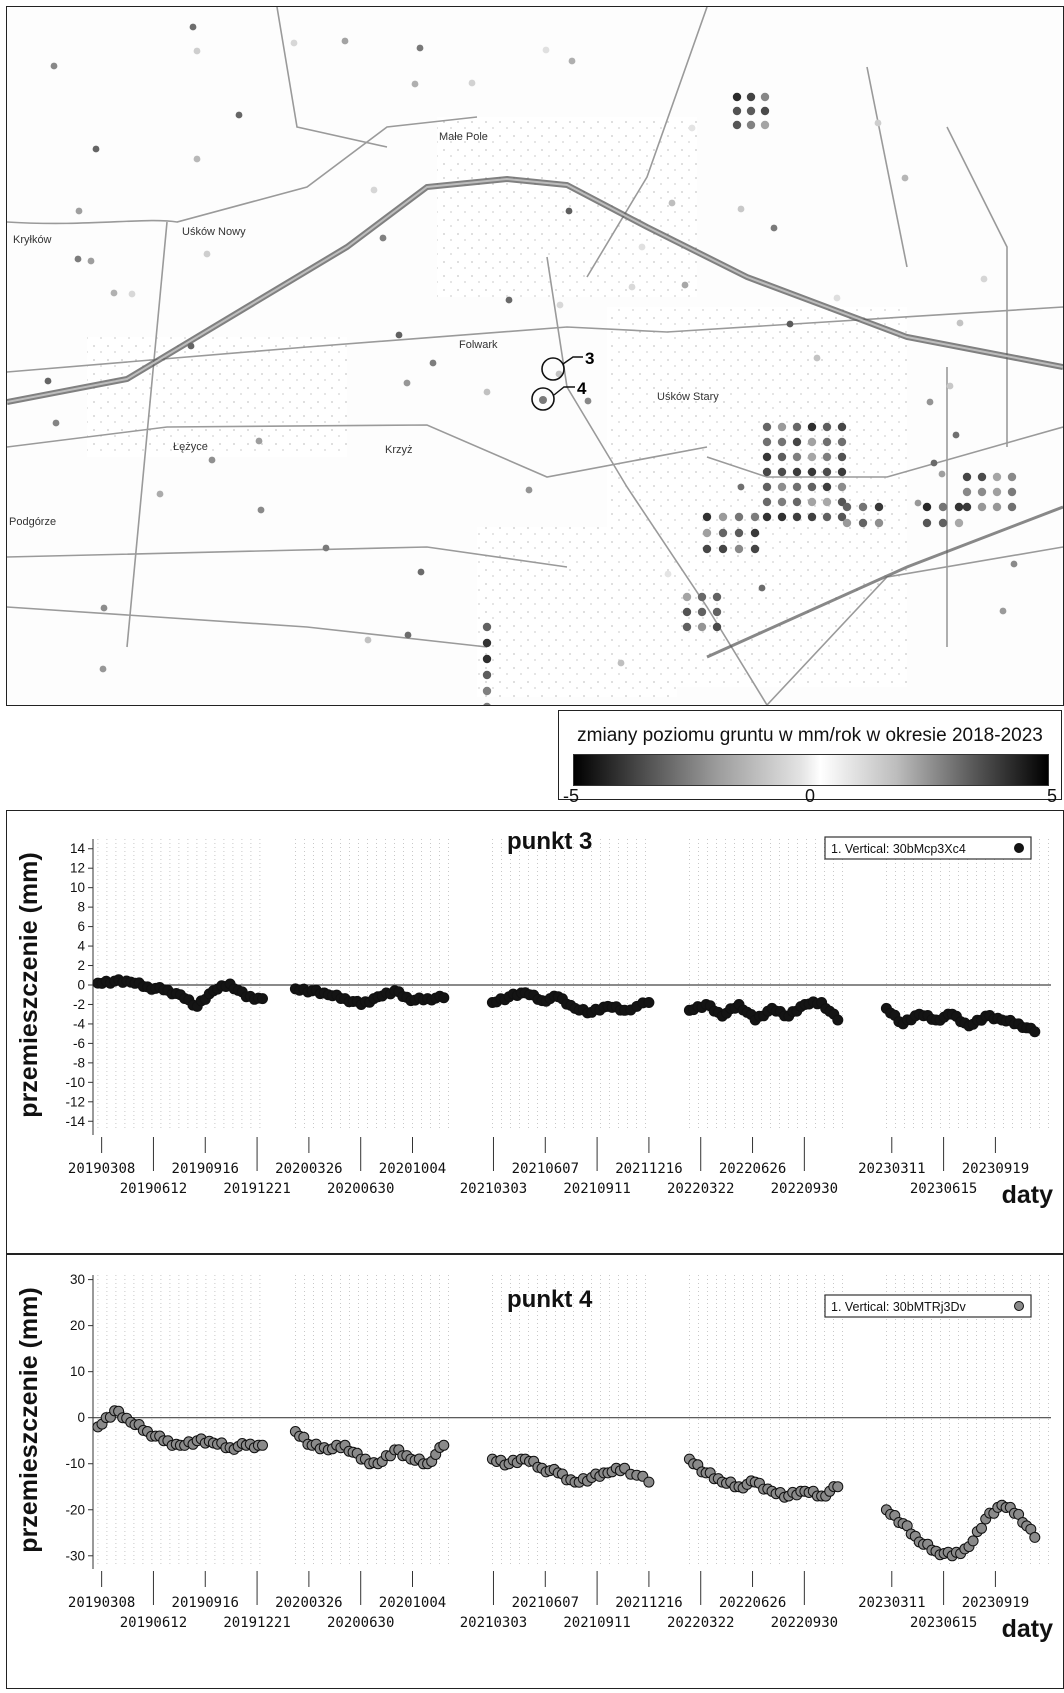 This screenshot has height=1693, width=1064. Describe the element at coordinates (553, 369) in the screenshot. I see `marker-3-circle` at that location.